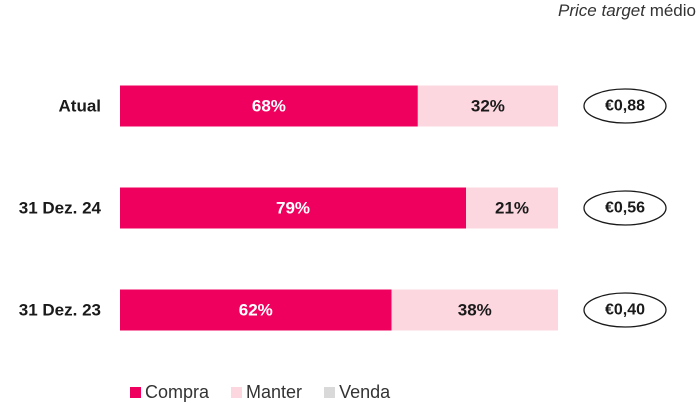 This screenshot has height=403, width=700. What do you see at coordinates (601, 10) in the screenshot?
I see `header-italic: Price target` at bounding box center [601, 10].